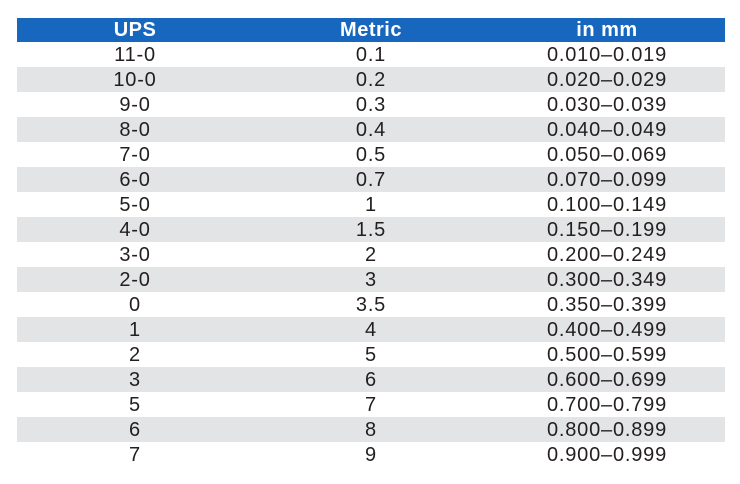 This screenshot has width=740, height=484. I want to click on cell-ups: 11-0, so click(135, 54).